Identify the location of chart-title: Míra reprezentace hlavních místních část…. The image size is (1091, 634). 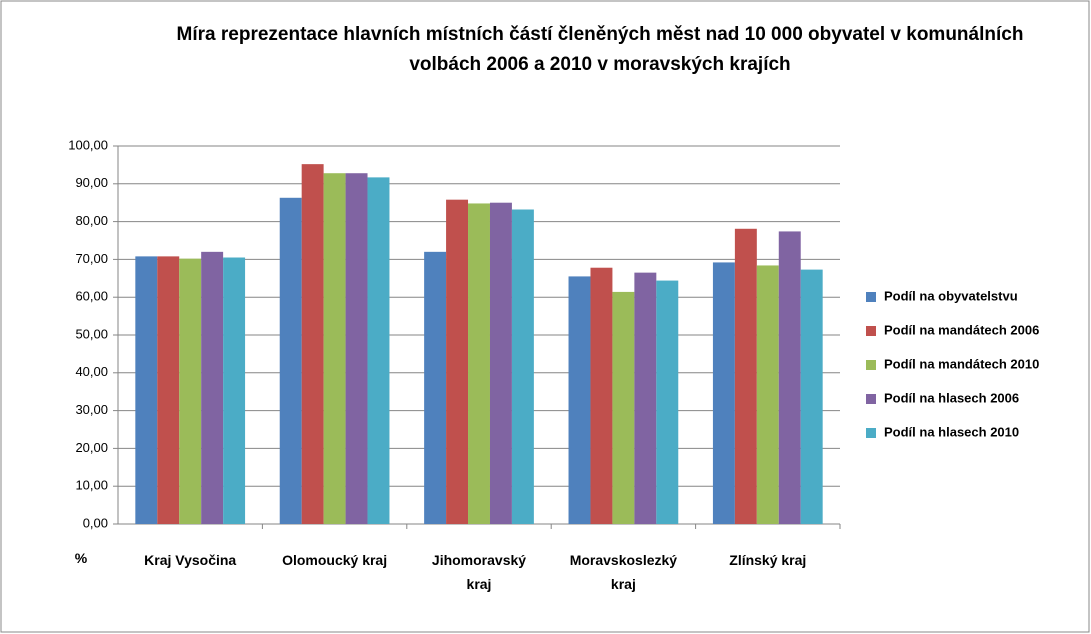
(600, 49).